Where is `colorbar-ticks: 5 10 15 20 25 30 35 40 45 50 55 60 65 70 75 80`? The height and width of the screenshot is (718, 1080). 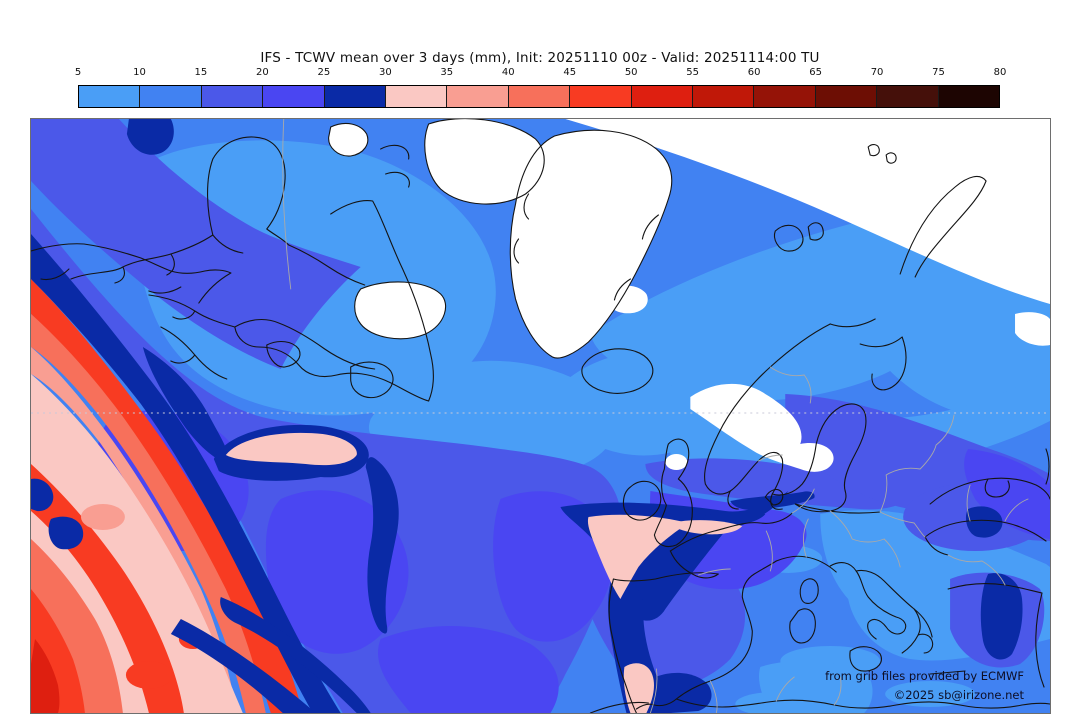 colorbar-ticks: 5 10 15 20 25 30 35 40 45 50 55 60 65 70 75 80 is located at coordinates (540, 74).